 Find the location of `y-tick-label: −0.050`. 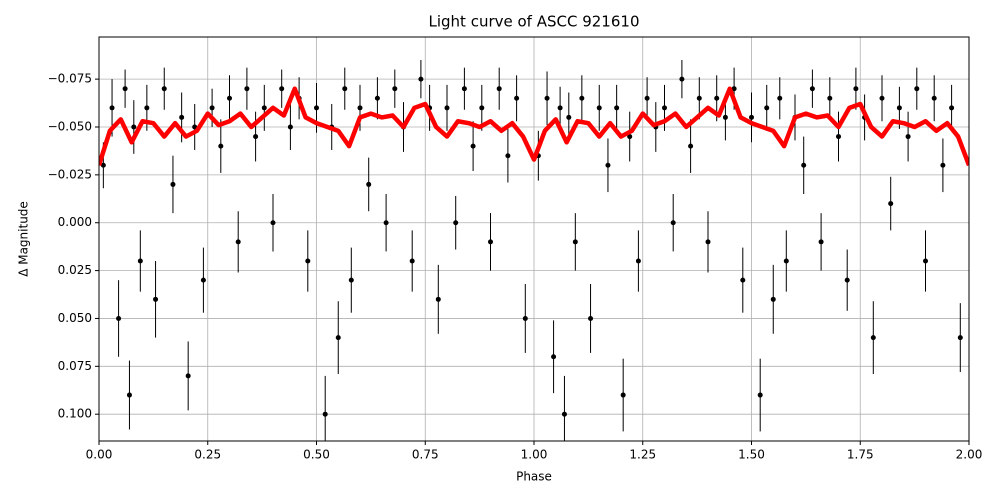

y-tick-label: −0.050 is located at coordinates (70, 126).